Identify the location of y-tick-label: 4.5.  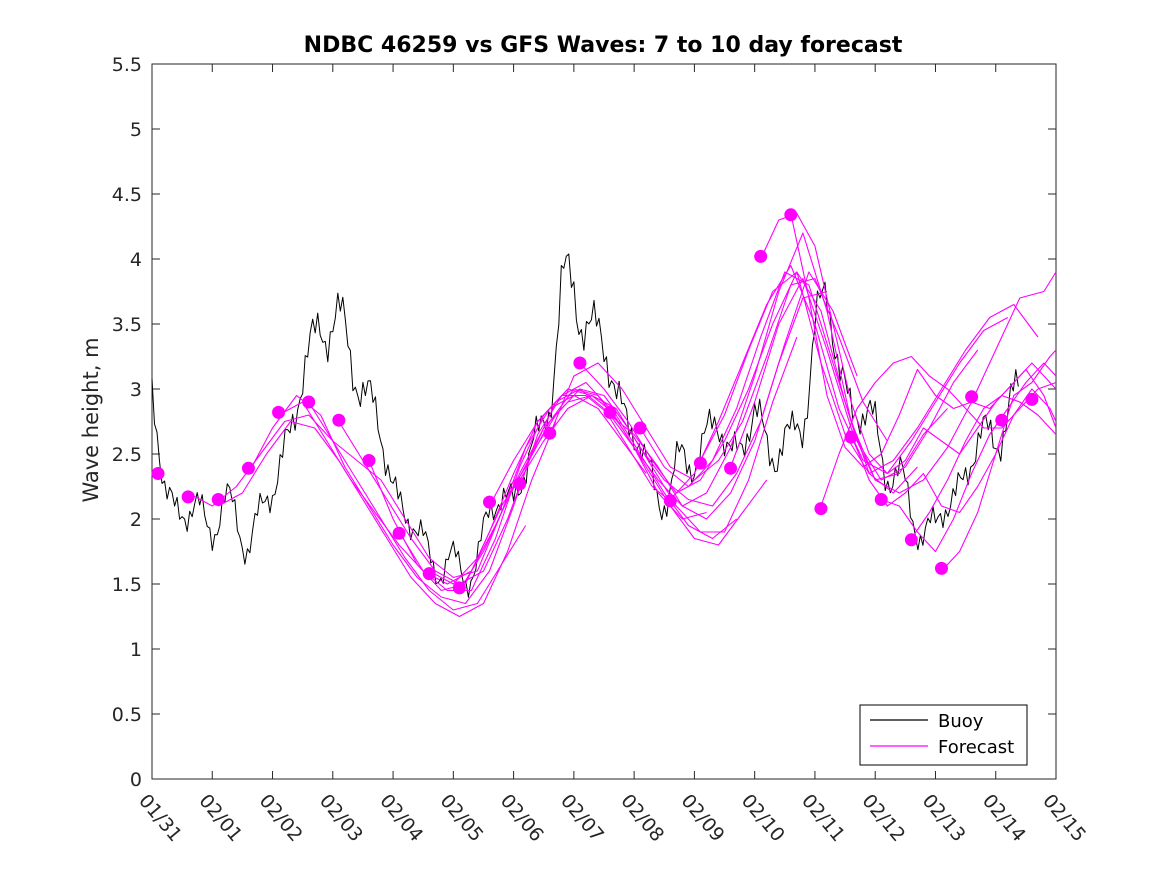
(127, 195).